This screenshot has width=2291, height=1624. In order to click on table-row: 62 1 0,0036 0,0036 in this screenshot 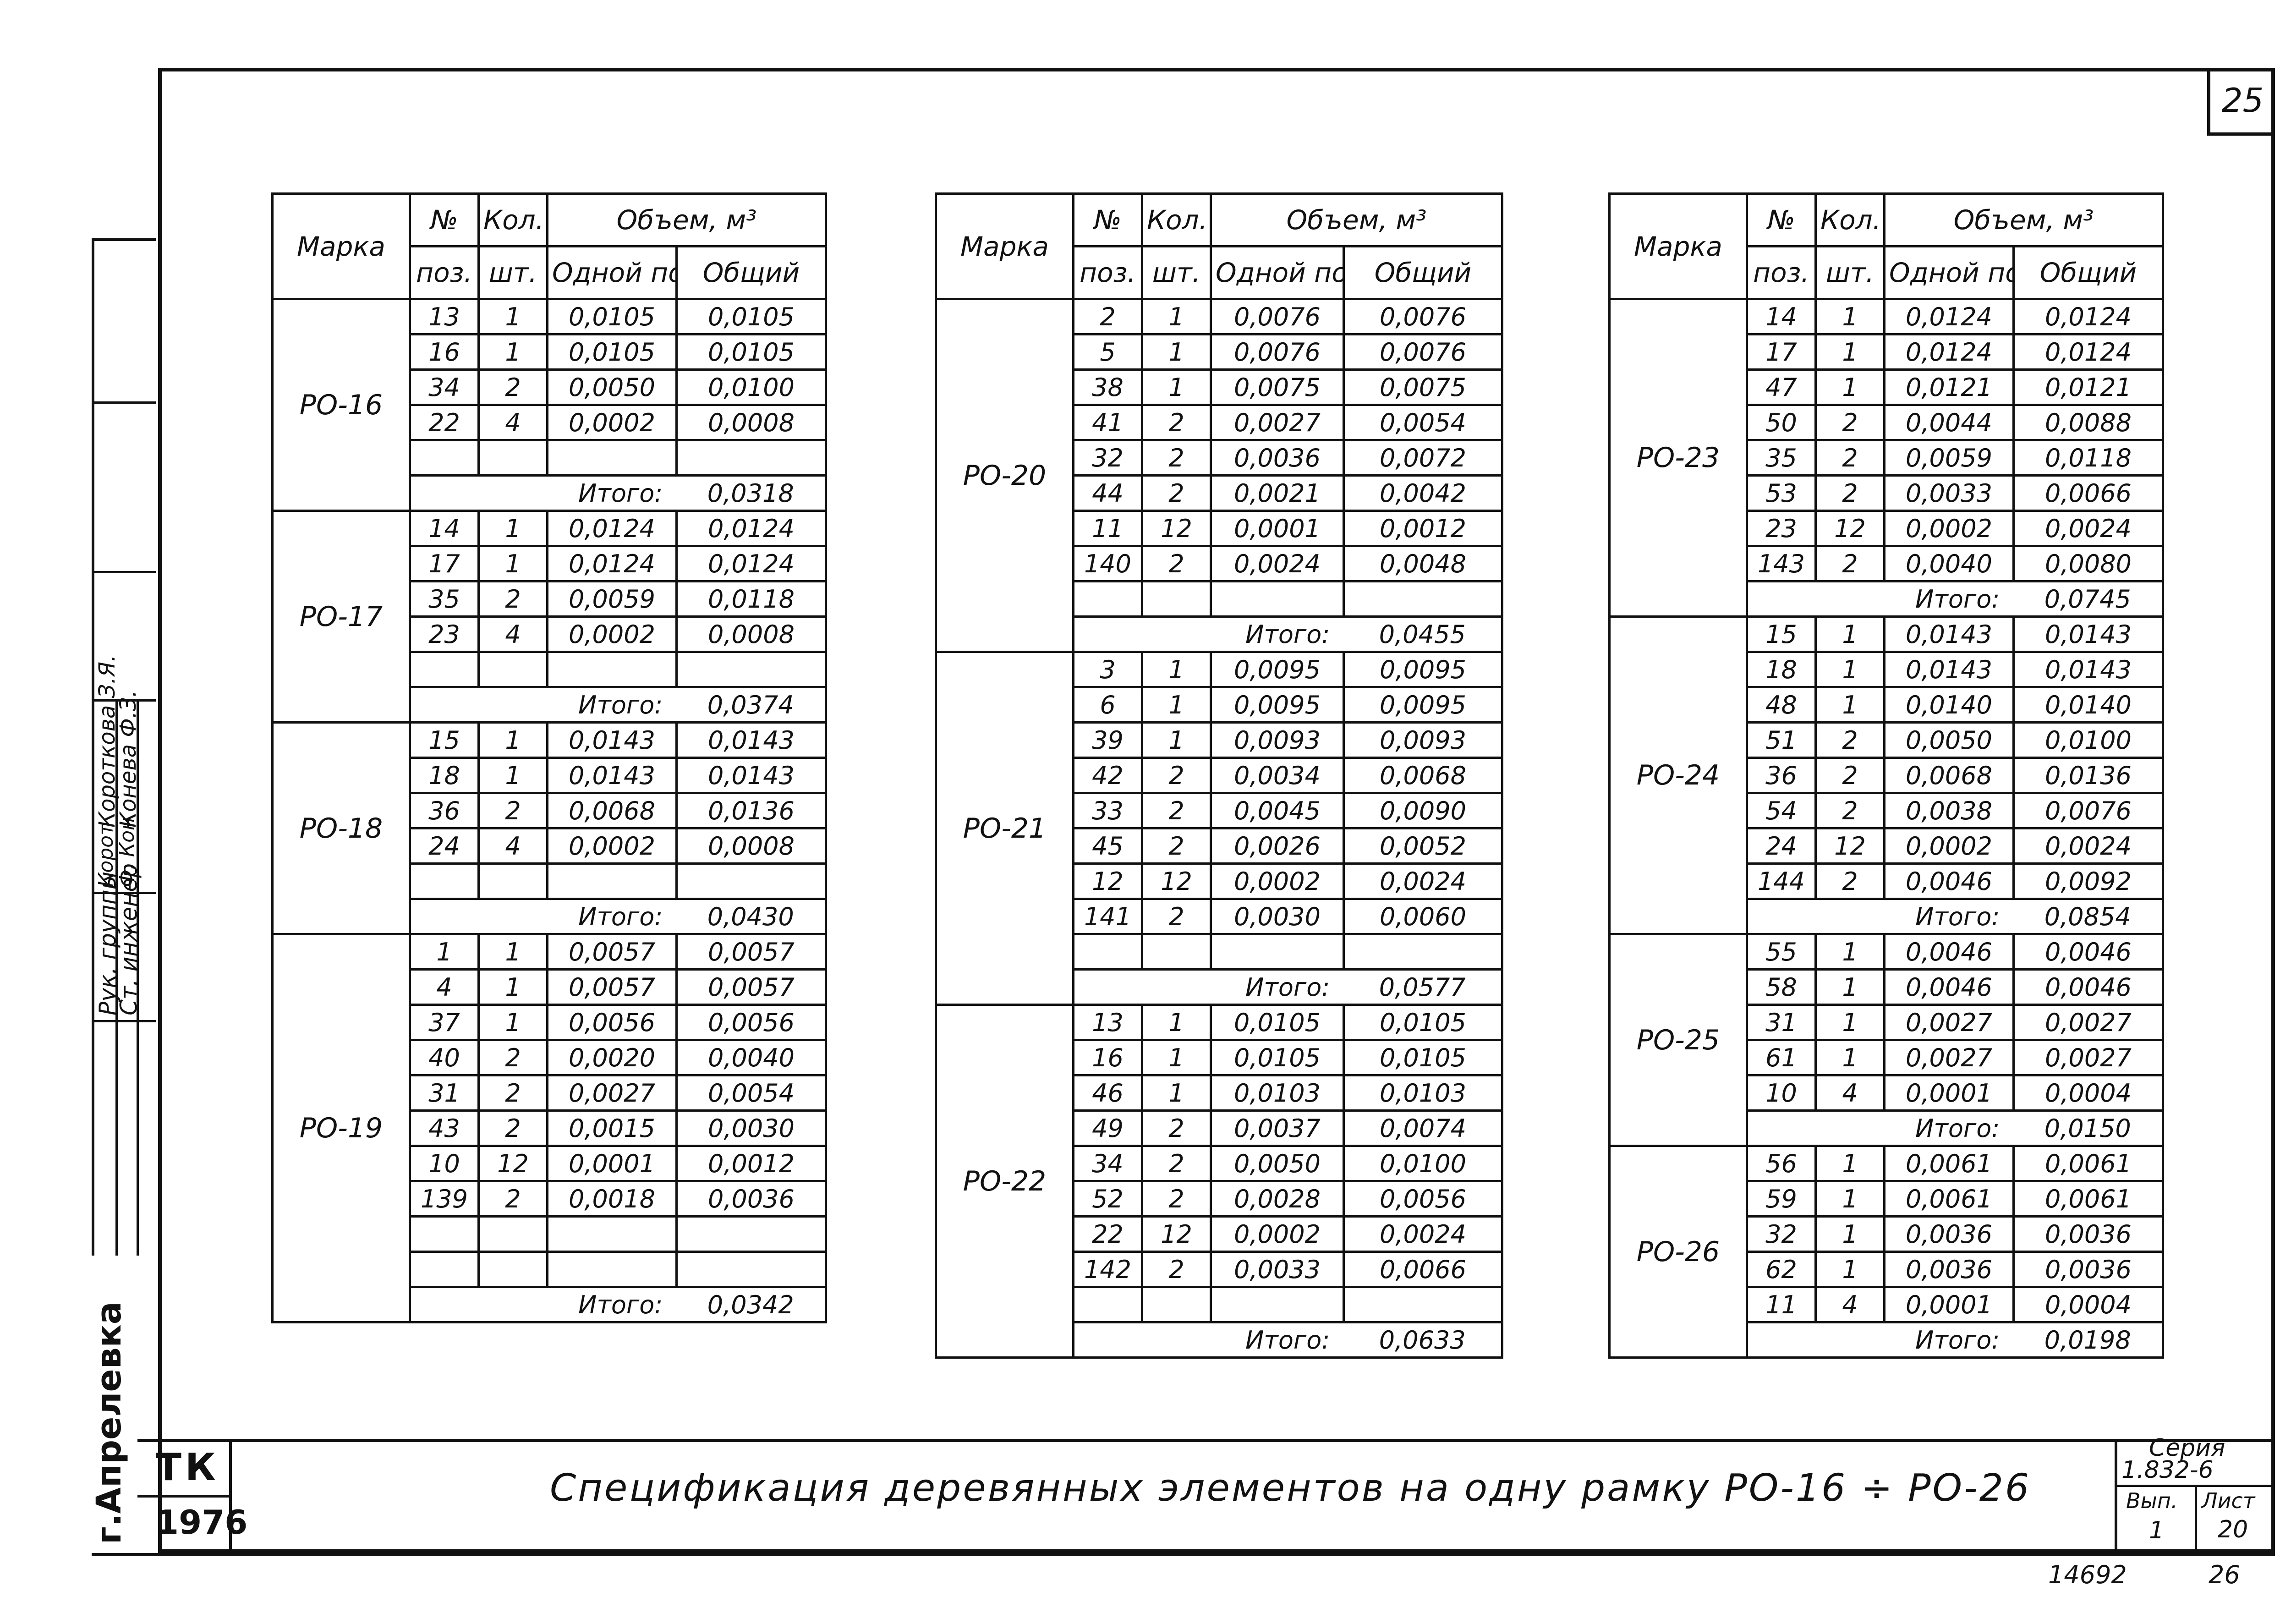, I will do `click(1887, 1269)`.